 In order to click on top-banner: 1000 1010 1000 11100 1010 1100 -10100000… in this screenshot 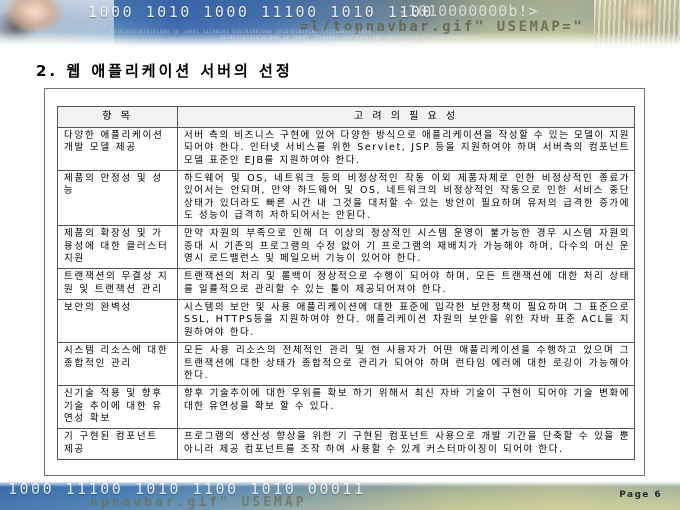, I will do `click(340, 24)`.